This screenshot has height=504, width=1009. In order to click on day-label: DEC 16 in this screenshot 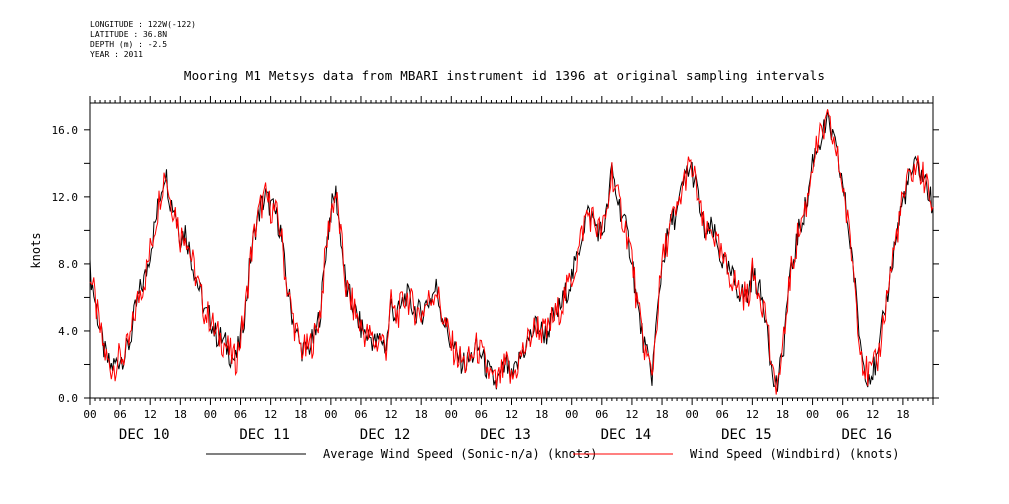, I will do `click(866, 435)`.